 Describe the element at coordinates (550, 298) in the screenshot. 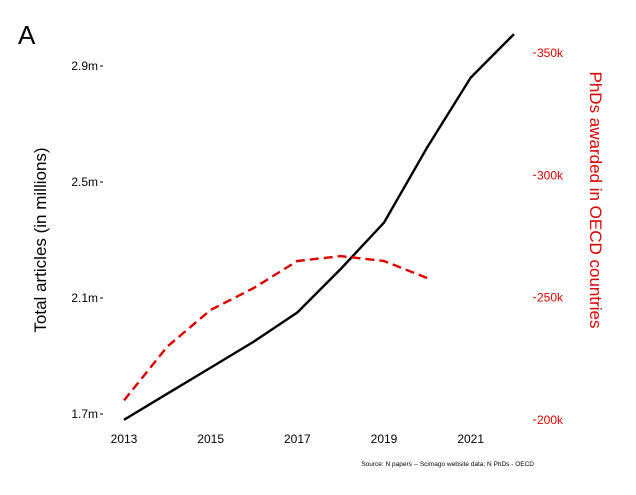

I see `right-tick-label: 250k` at that location.